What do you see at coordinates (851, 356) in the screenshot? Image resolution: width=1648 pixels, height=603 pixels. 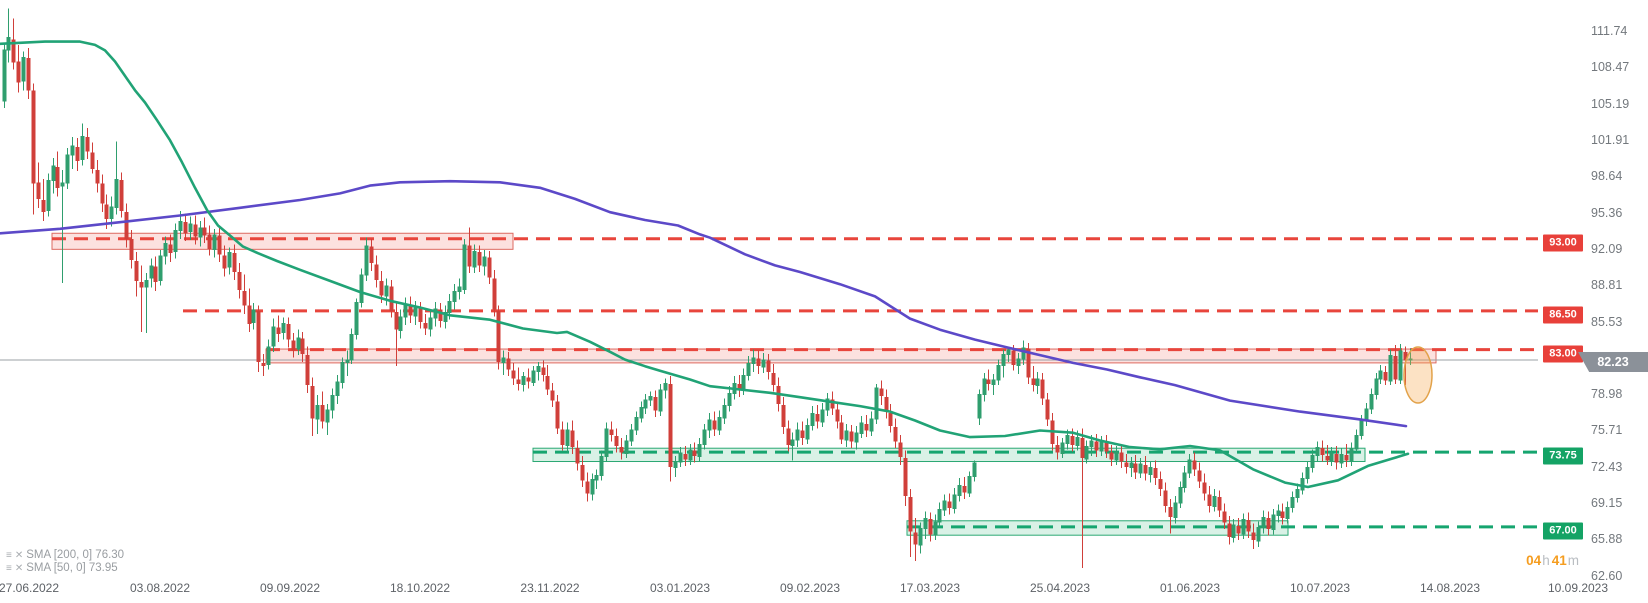 I see `zone-83.00` at bounding box center [851, 356].